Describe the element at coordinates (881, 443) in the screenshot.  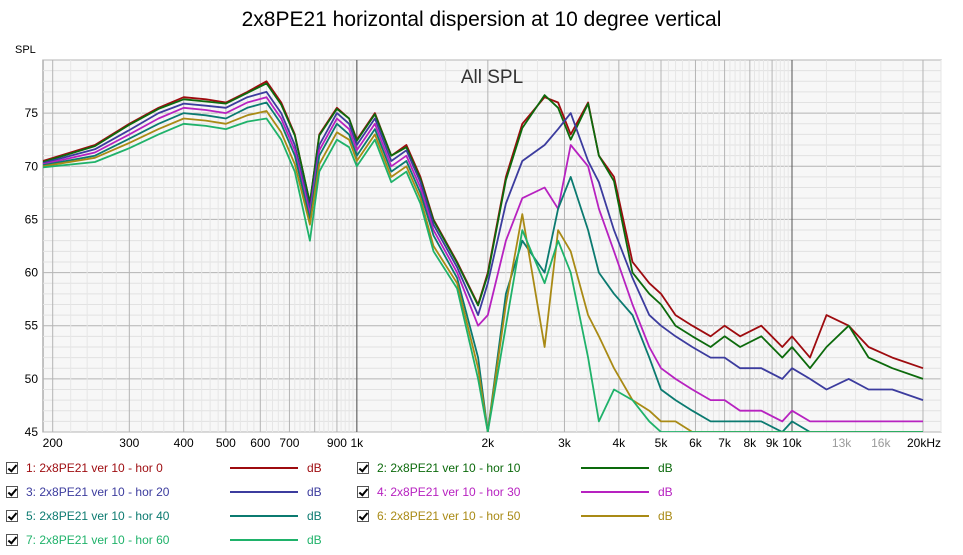
I see `x-tick-label: 16k` at that location.